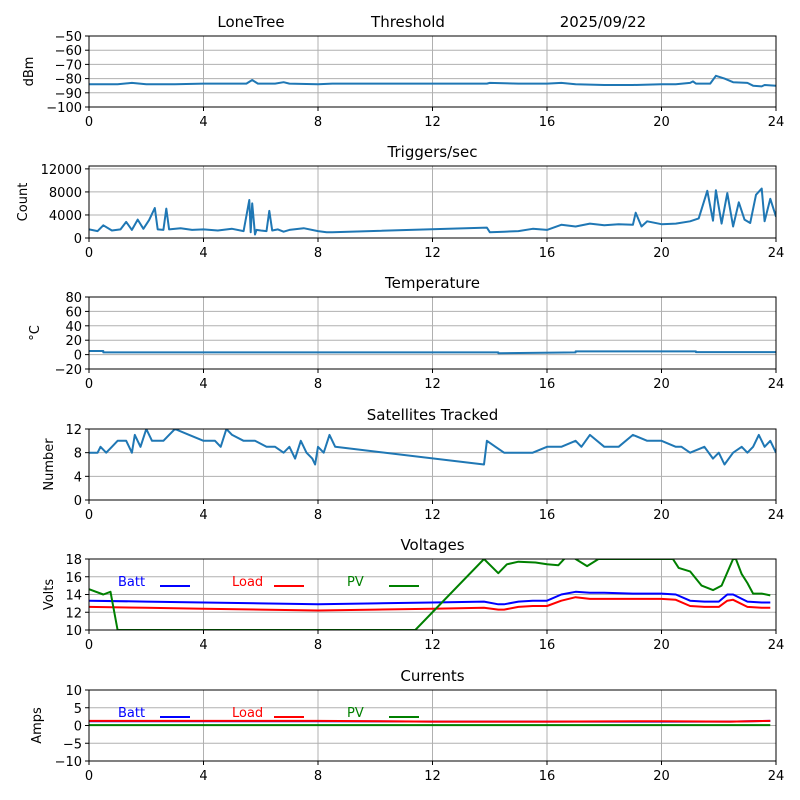  What do you see at coordinates (64, 108) in the screenshot?
I see `y-tick-label: −100` at bounding box center [64, 108].